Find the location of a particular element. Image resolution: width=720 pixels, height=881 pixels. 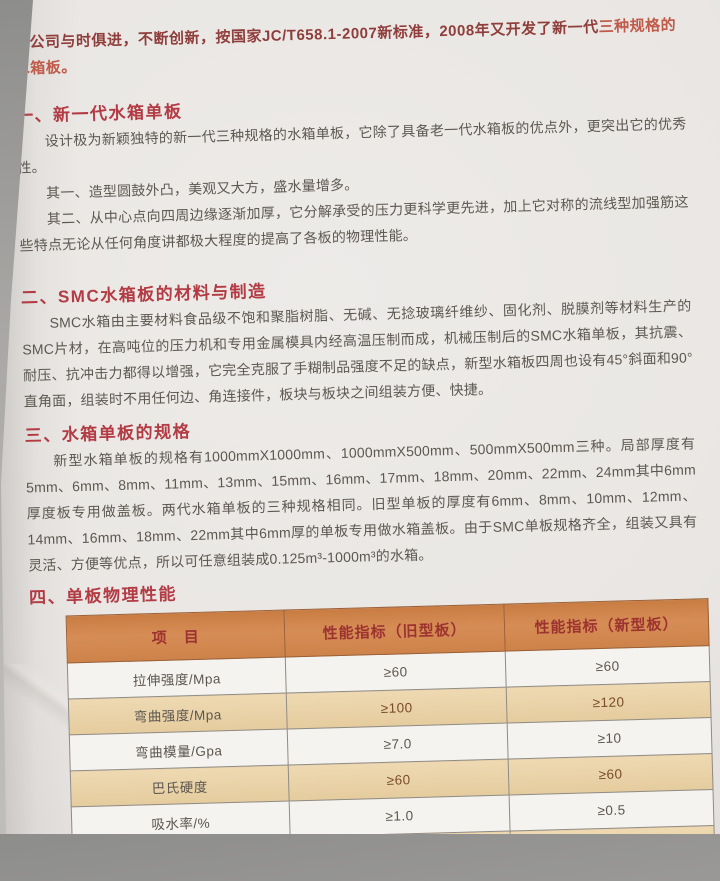

property-label: 巴氏硬度 is located at coordinates (180, 786).